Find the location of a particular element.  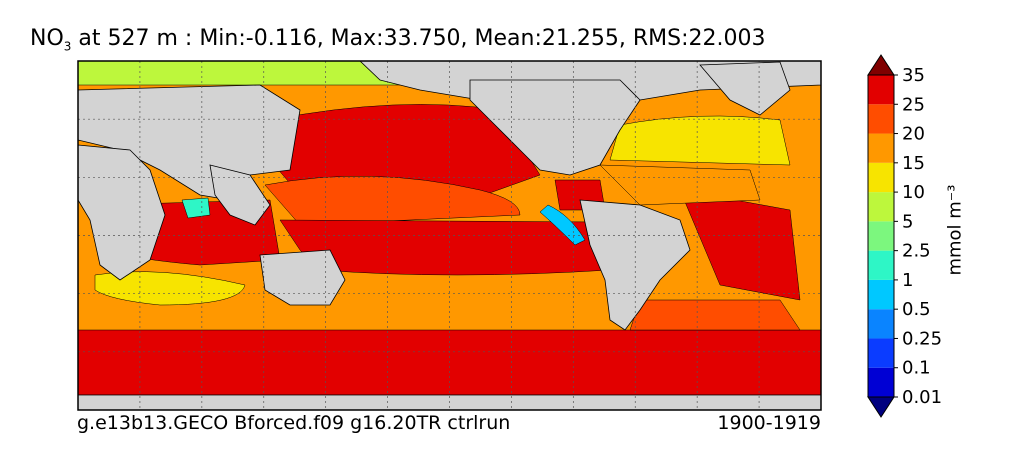

land-africa is located at coordinates (122, 212).